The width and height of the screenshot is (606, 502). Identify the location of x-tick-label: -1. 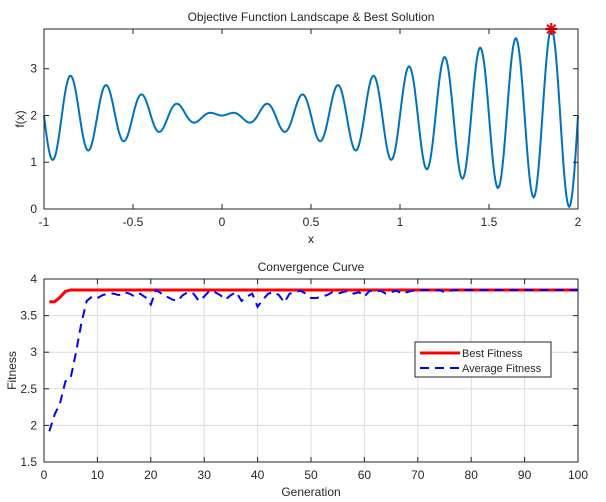
(44, 222).